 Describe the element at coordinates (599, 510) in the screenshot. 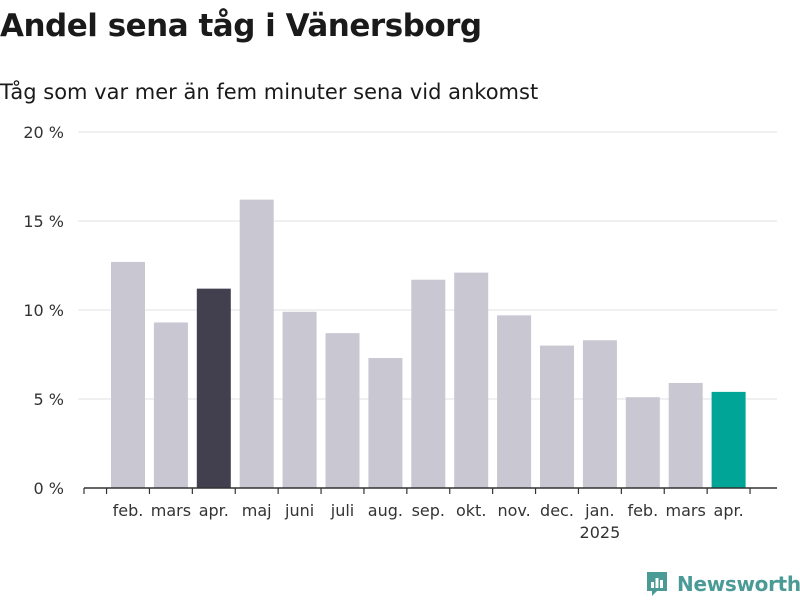

I see `x-tick-label: jan.` at that location.